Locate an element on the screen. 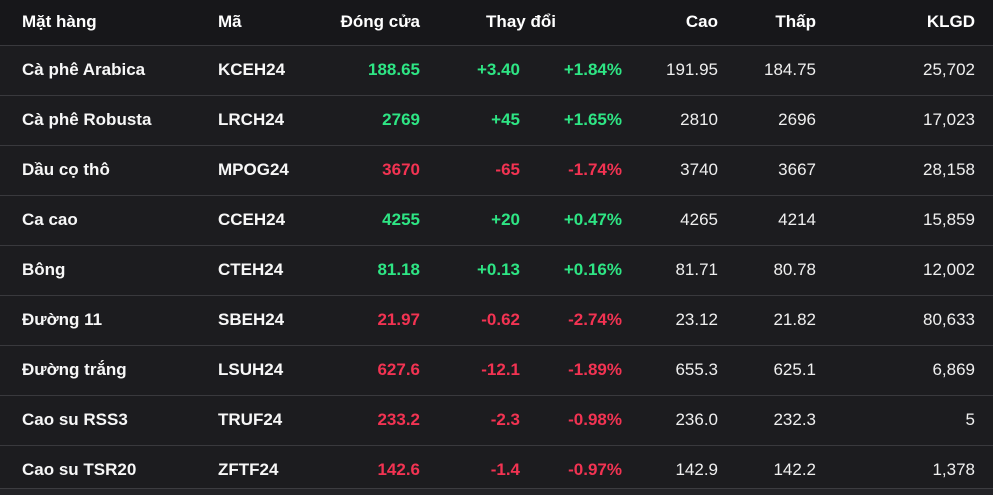 This screenshot has width=993, height=495. change-value-cell: +3.40 is located at coordinates (498, 69).